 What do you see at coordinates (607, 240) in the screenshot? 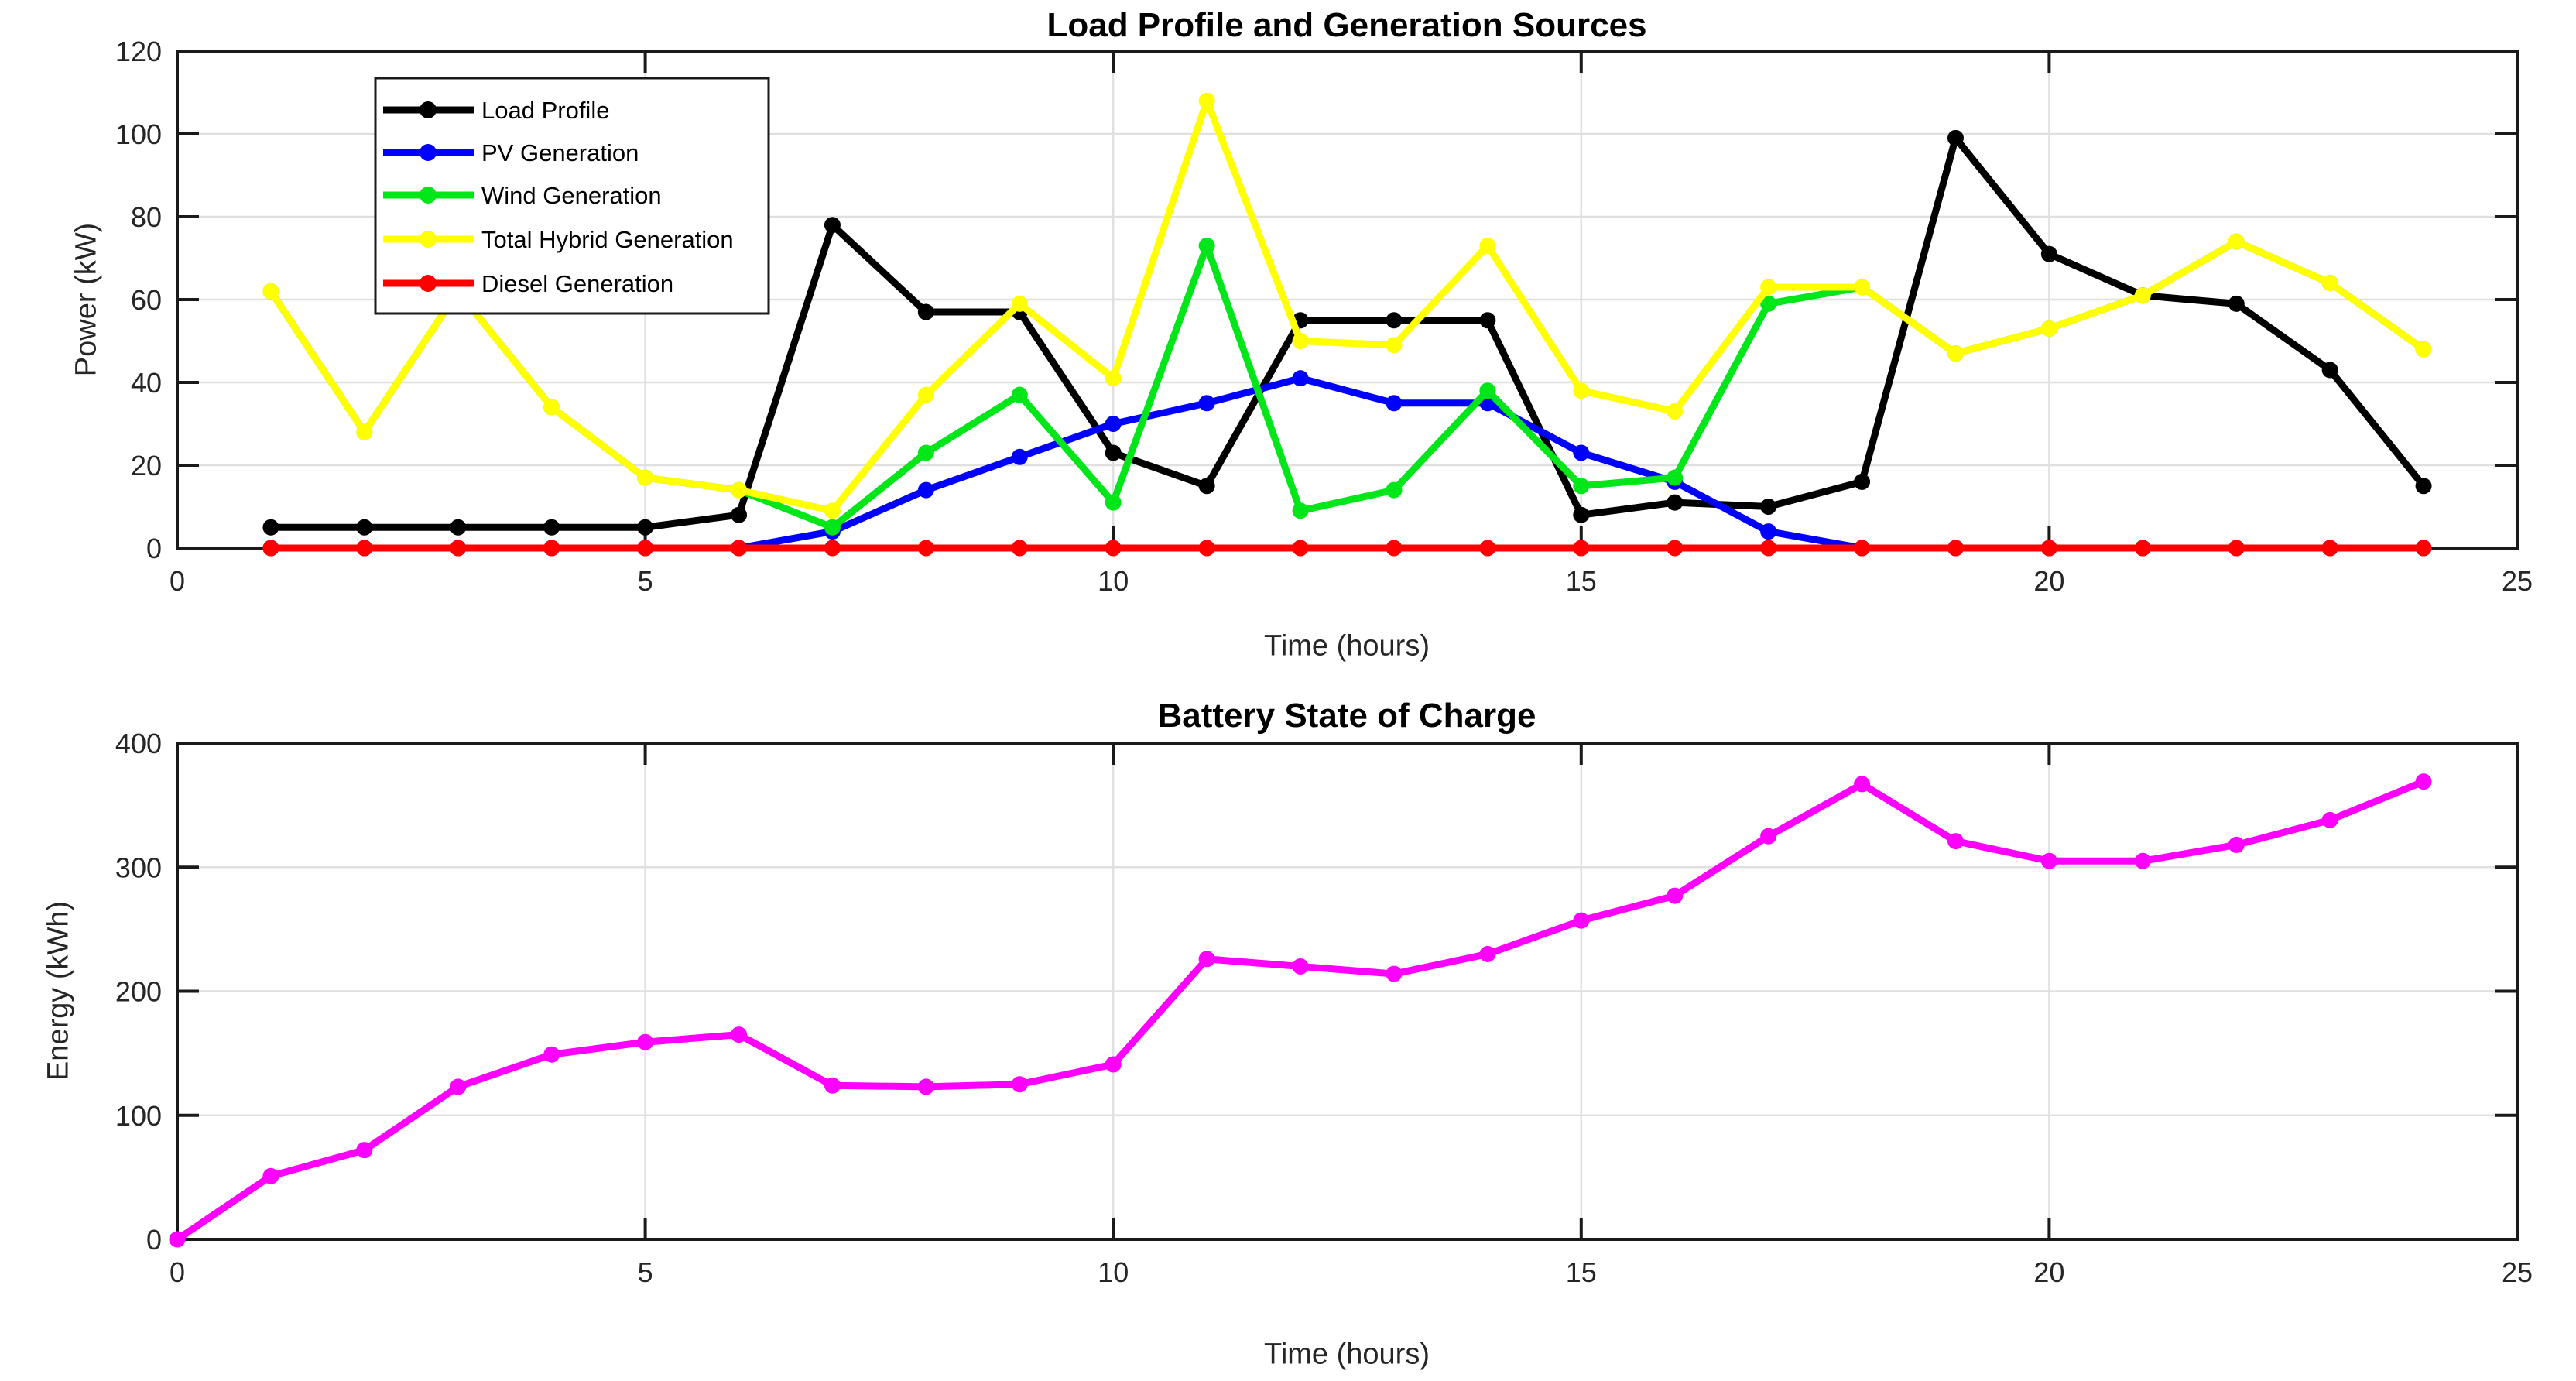
I see `legend-label: Total Hybrid Generation` at bounding box center [607, 240].